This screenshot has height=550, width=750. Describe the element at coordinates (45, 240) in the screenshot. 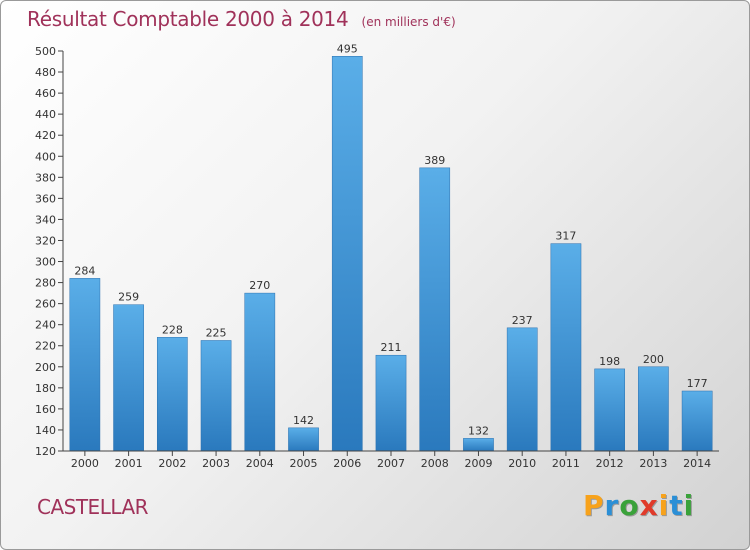

I see `y-tick-label: 320` at that location.